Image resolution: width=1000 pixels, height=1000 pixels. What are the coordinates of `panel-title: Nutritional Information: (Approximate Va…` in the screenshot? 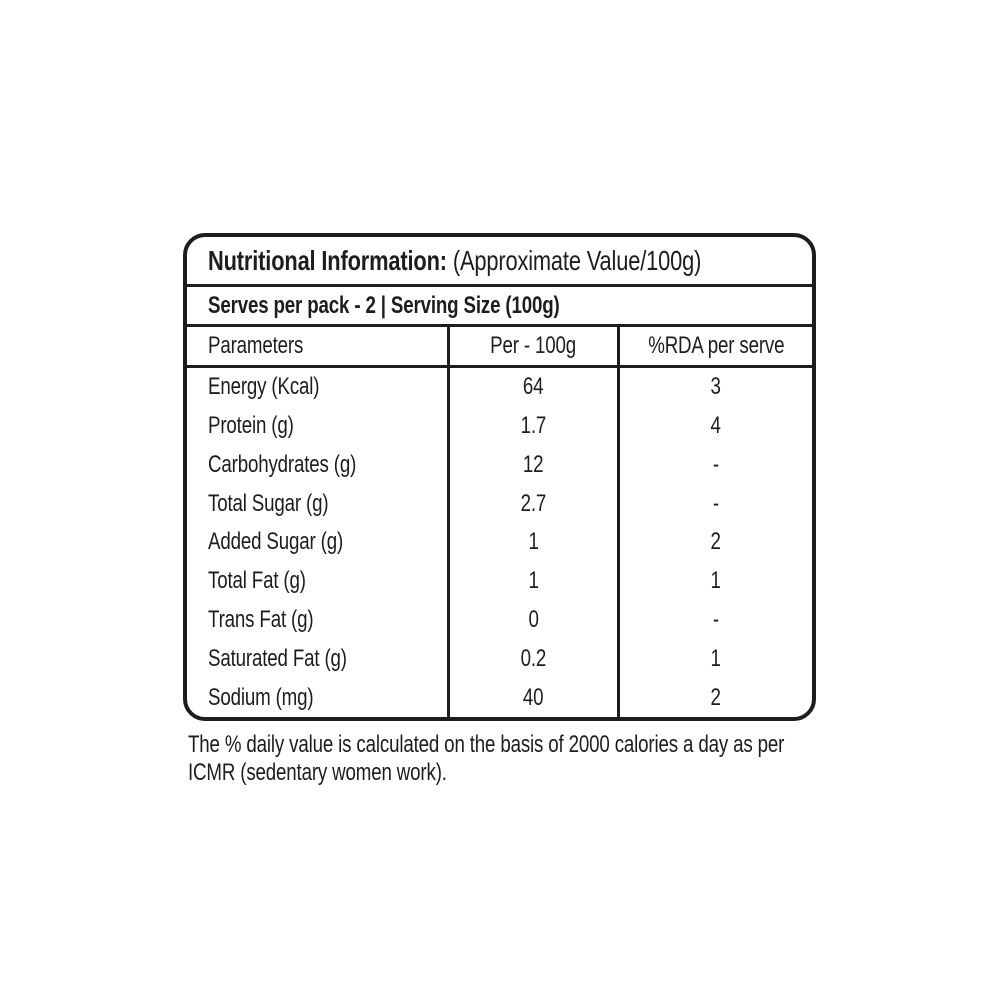 It's located at (454, 261).